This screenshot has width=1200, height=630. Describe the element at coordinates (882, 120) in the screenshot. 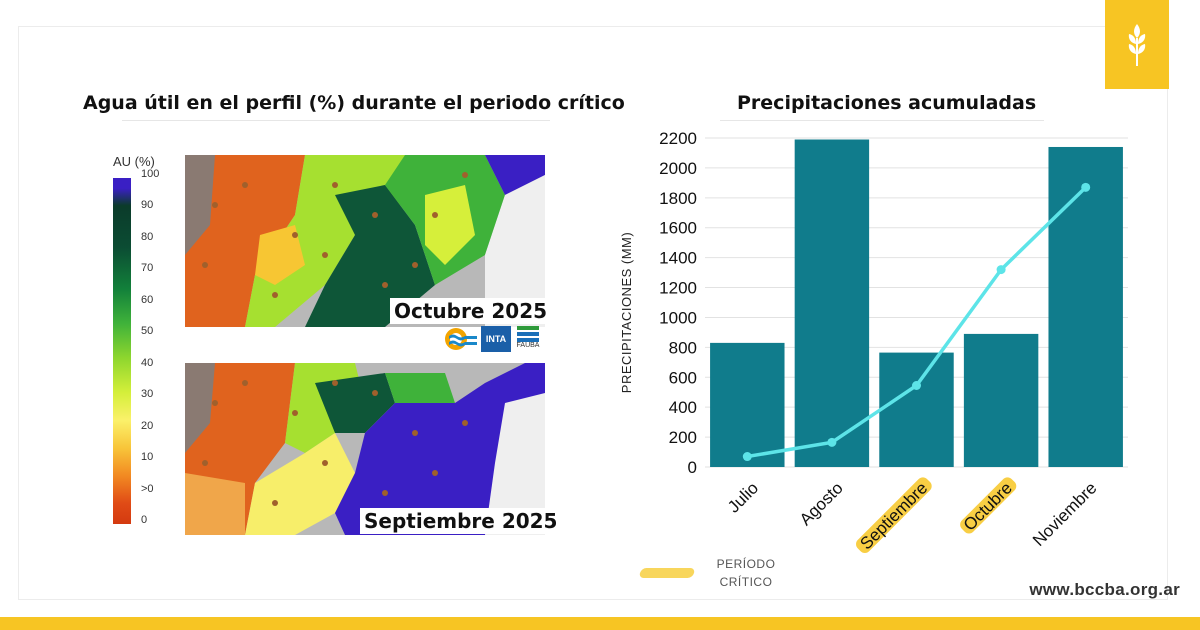

I see `right-title-divider` at that location.